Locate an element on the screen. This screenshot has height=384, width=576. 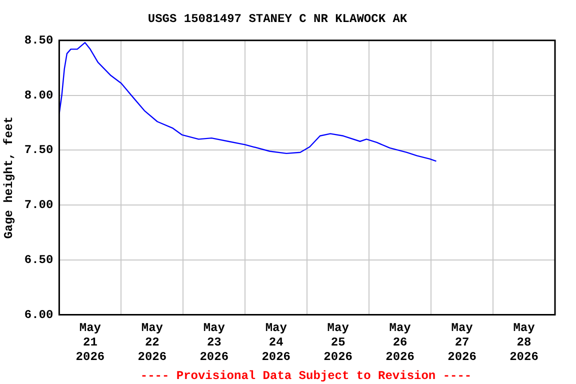
text: ---- Provisional Data Subject to Revision ---- is located at coordinates (306, 376).